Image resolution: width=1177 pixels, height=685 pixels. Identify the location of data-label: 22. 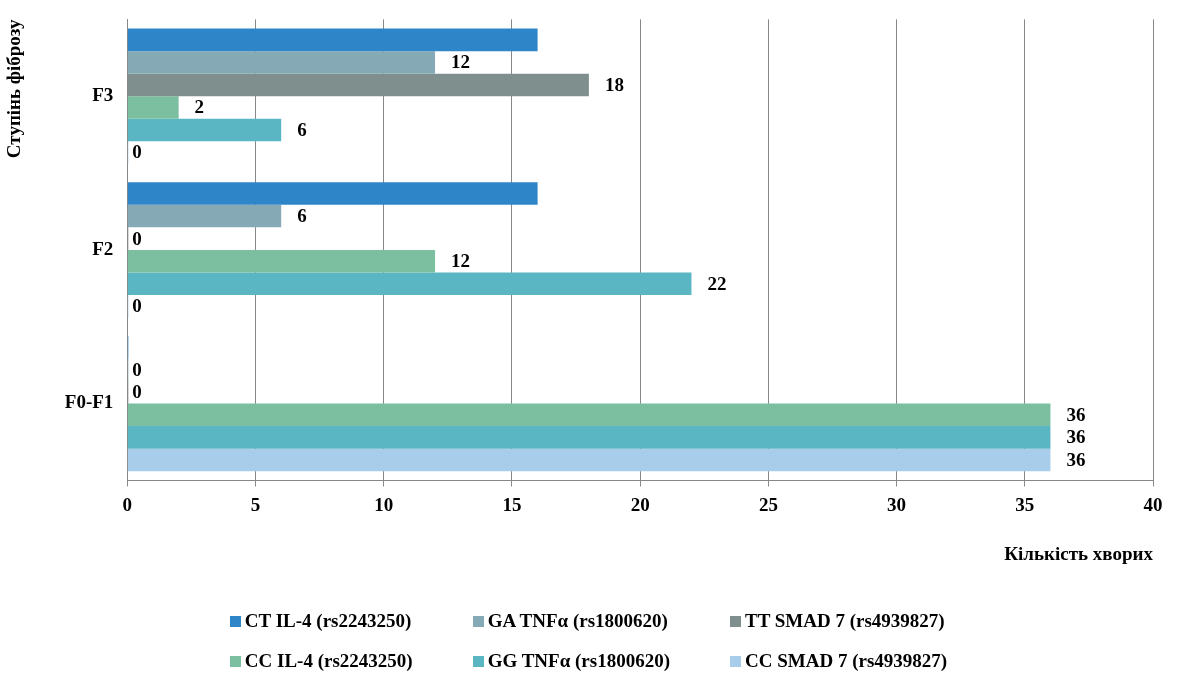
(717, 283).